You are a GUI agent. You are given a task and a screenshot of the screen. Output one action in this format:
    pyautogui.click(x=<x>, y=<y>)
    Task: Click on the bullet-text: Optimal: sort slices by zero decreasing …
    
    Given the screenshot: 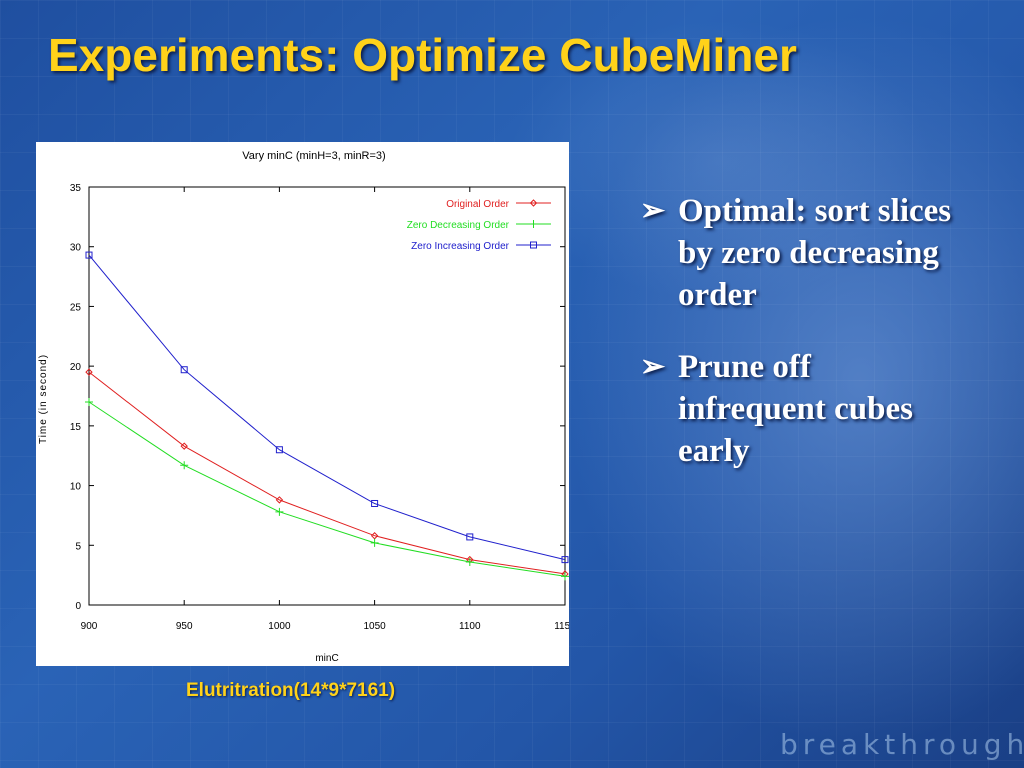 What is the action you would take?
    pyautogui.click(x=815, y=253)
    